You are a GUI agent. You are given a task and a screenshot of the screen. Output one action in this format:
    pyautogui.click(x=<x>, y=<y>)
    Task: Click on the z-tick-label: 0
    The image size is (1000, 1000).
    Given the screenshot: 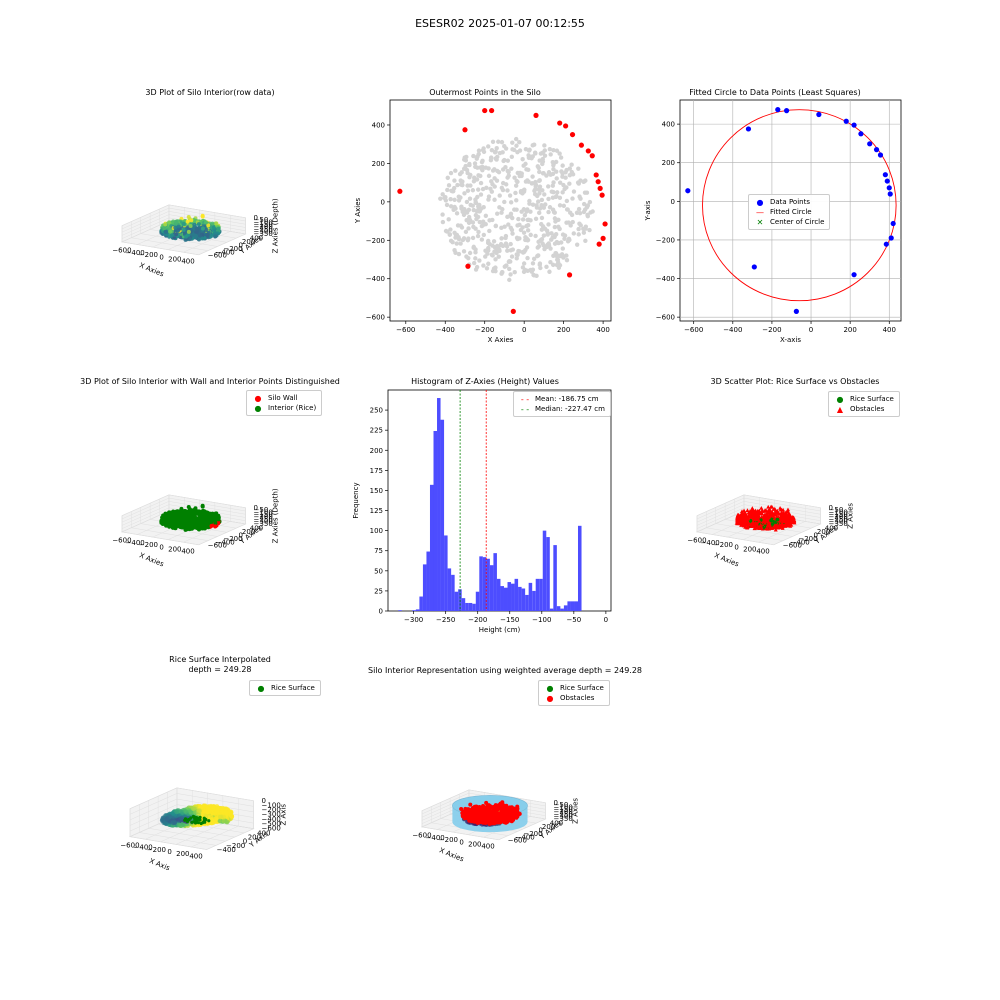 What is the action you would take?
    pyautogui.click(x=264, y=801)
    